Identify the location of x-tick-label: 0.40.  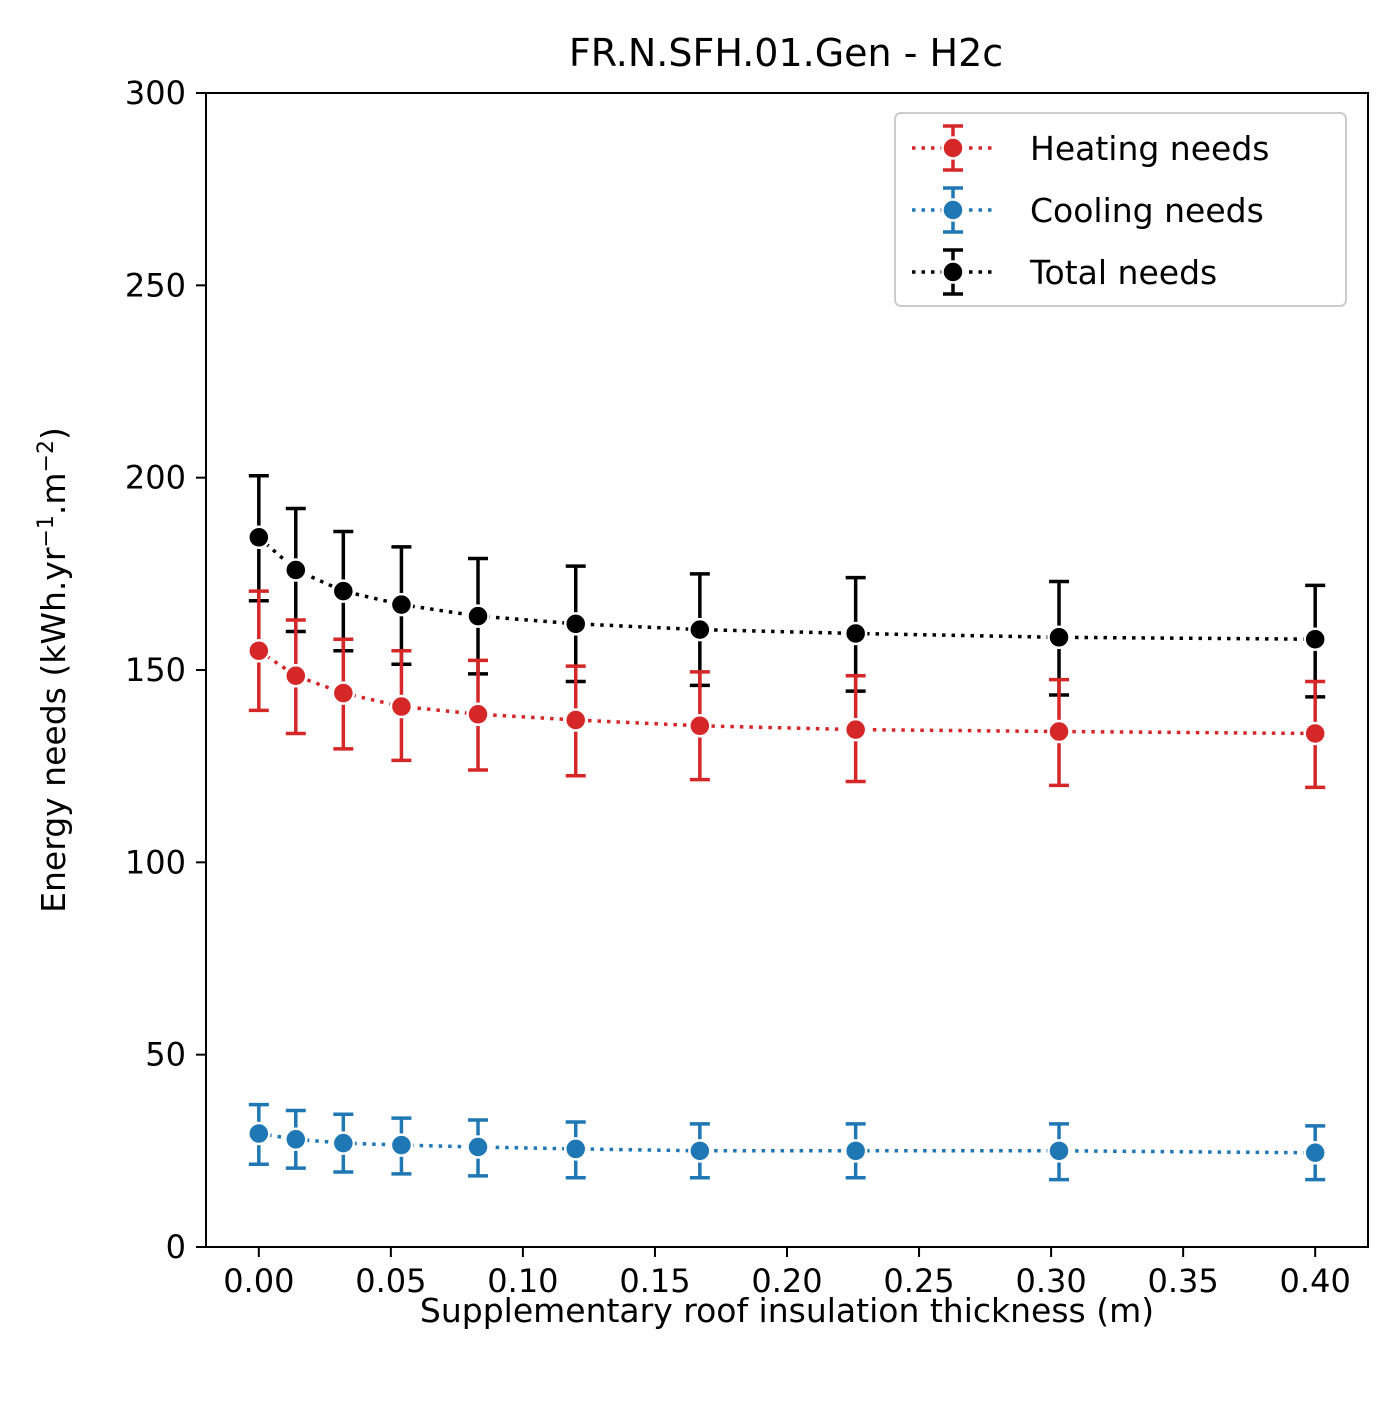
(1315, 1281).